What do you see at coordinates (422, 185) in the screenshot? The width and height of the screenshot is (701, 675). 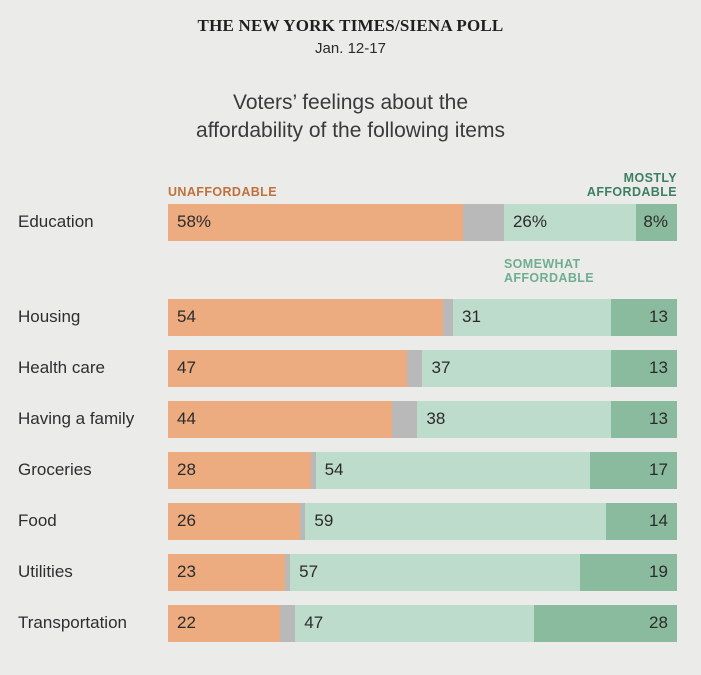 I see `legend-flex: UNAFFORDABLE MOSTLY AFFORDABLE` at bounding box center [422, 185].